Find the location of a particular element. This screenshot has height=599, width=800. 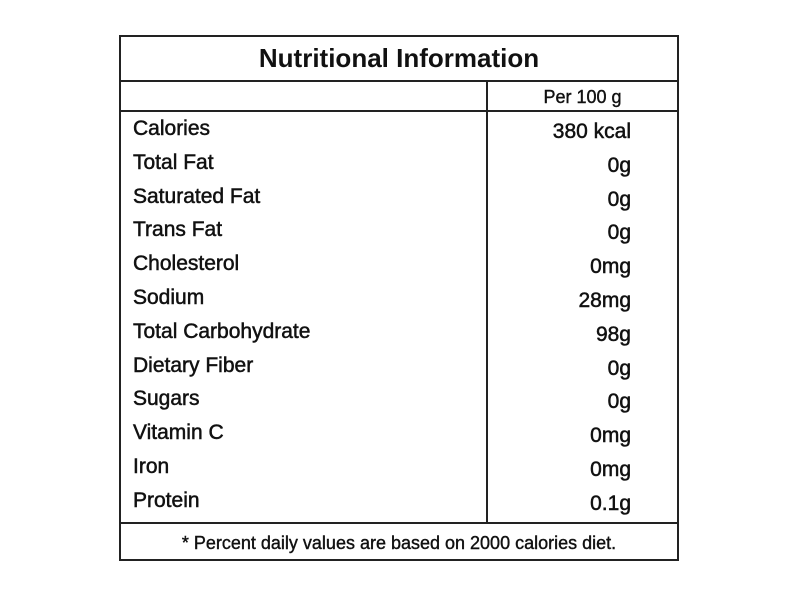

row-value: 28mg is located at coordinates (604, 301).